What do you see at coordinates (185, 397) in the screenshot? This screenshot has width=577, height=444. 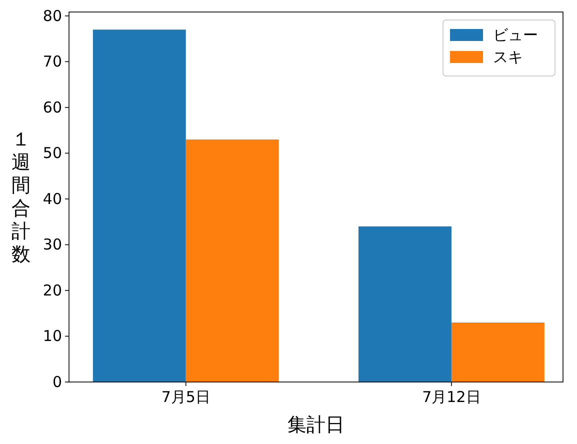 I see `x-tick-label: 7月5日` at bounding box center [185, 397].